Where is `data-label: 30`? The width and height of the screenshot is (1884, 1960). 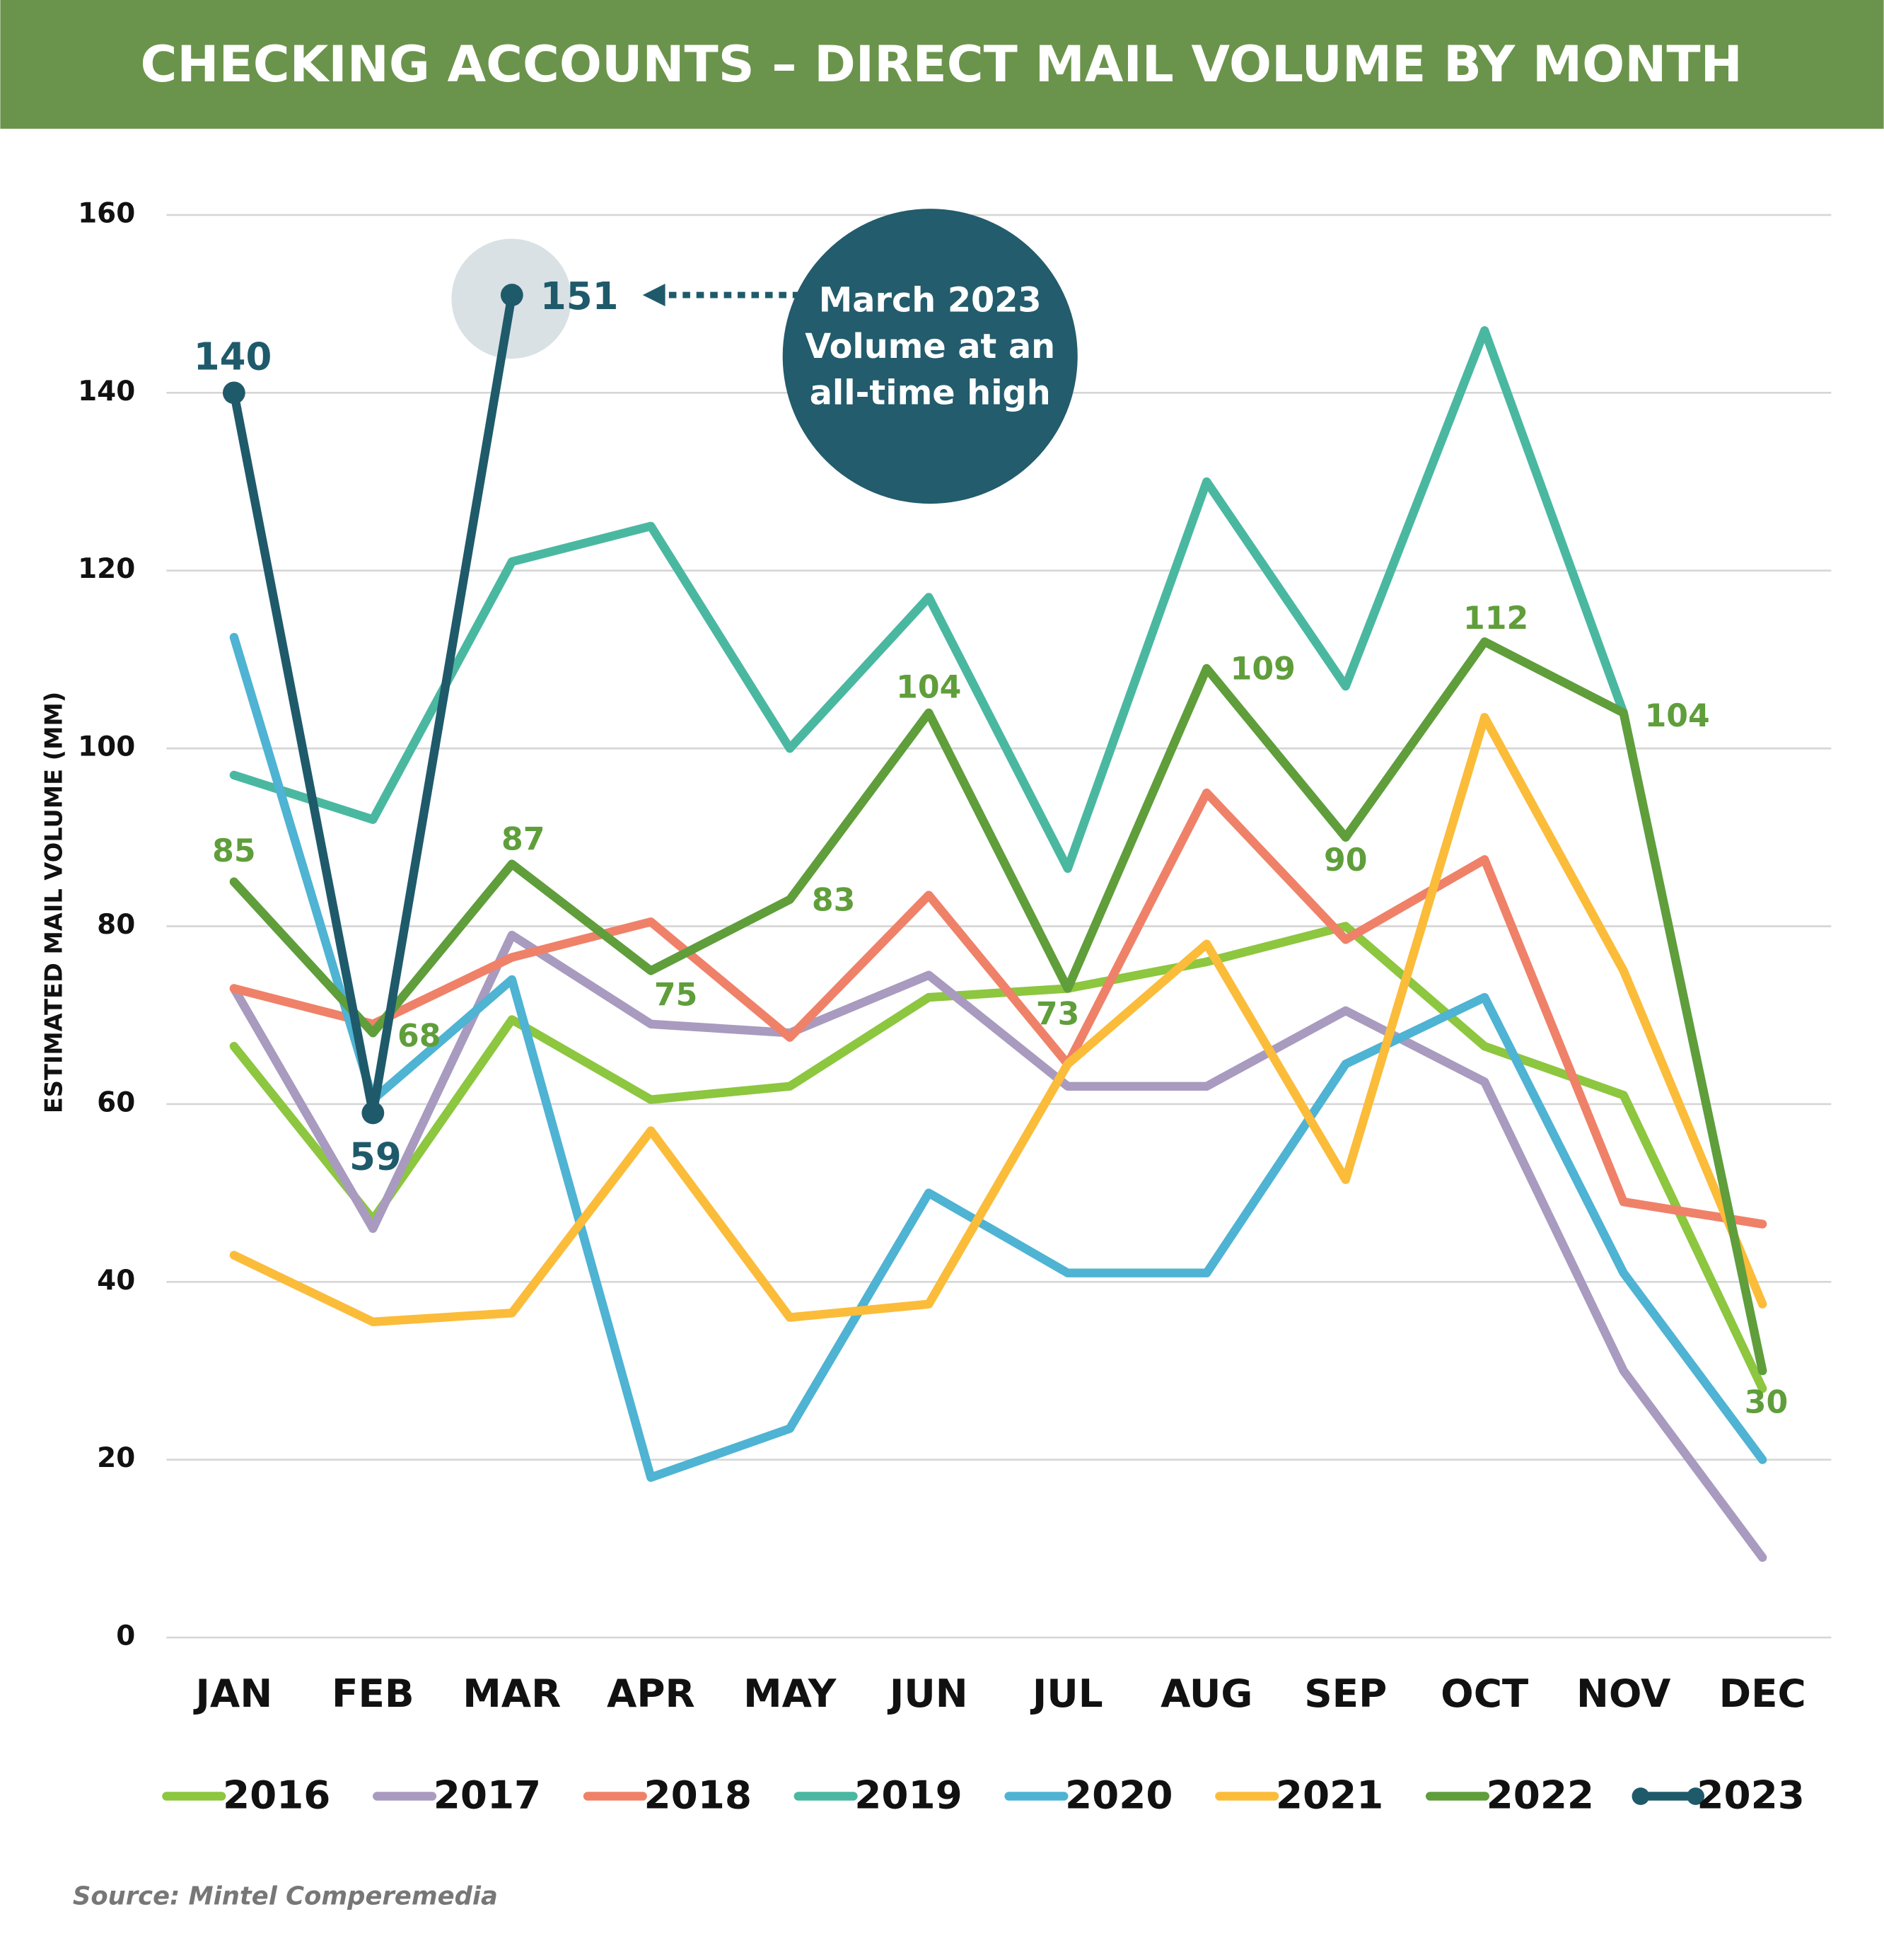 data-label: 30 is located at coordinates (1766, 1403).